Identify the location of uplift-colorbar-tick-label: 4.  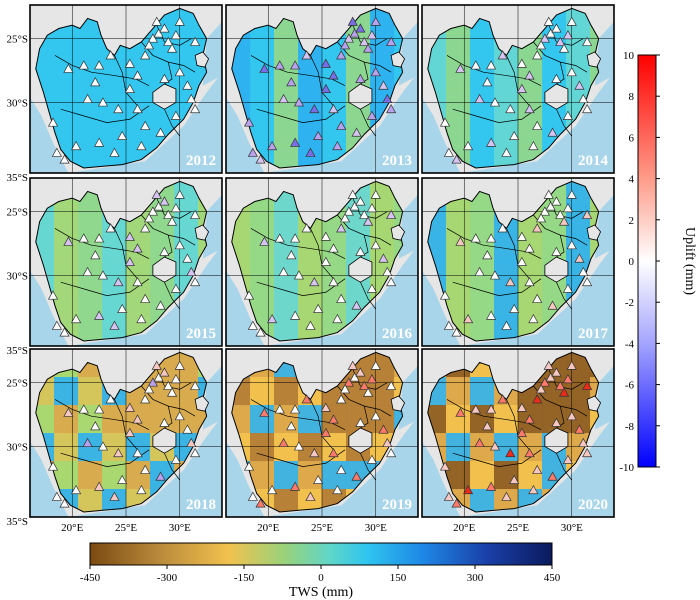
(632, 180).